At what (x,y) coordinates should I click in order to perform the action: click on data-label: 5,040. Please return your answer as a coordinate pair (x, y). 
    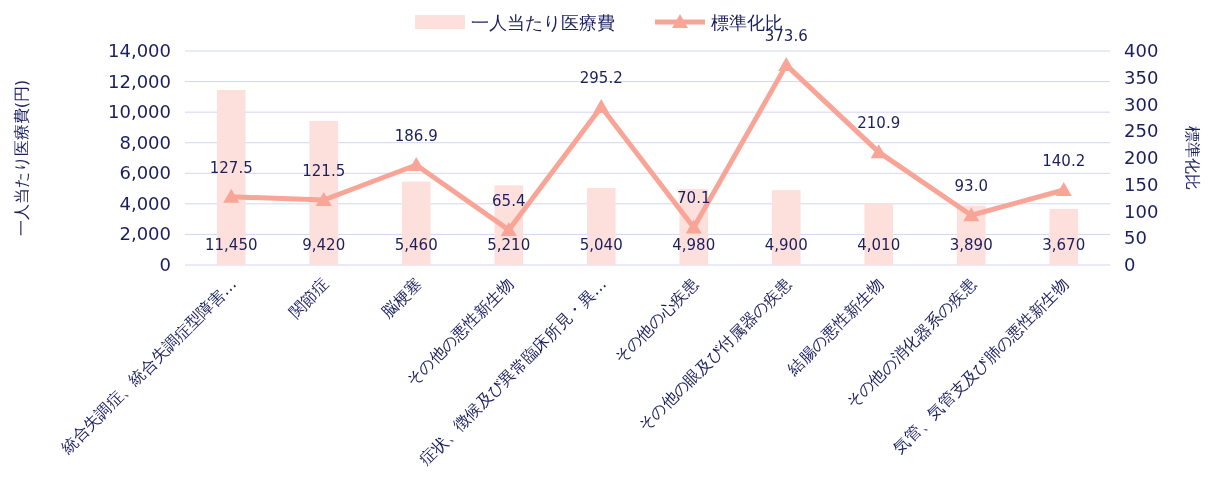
    Looking at the image, I should click on (601, 245).